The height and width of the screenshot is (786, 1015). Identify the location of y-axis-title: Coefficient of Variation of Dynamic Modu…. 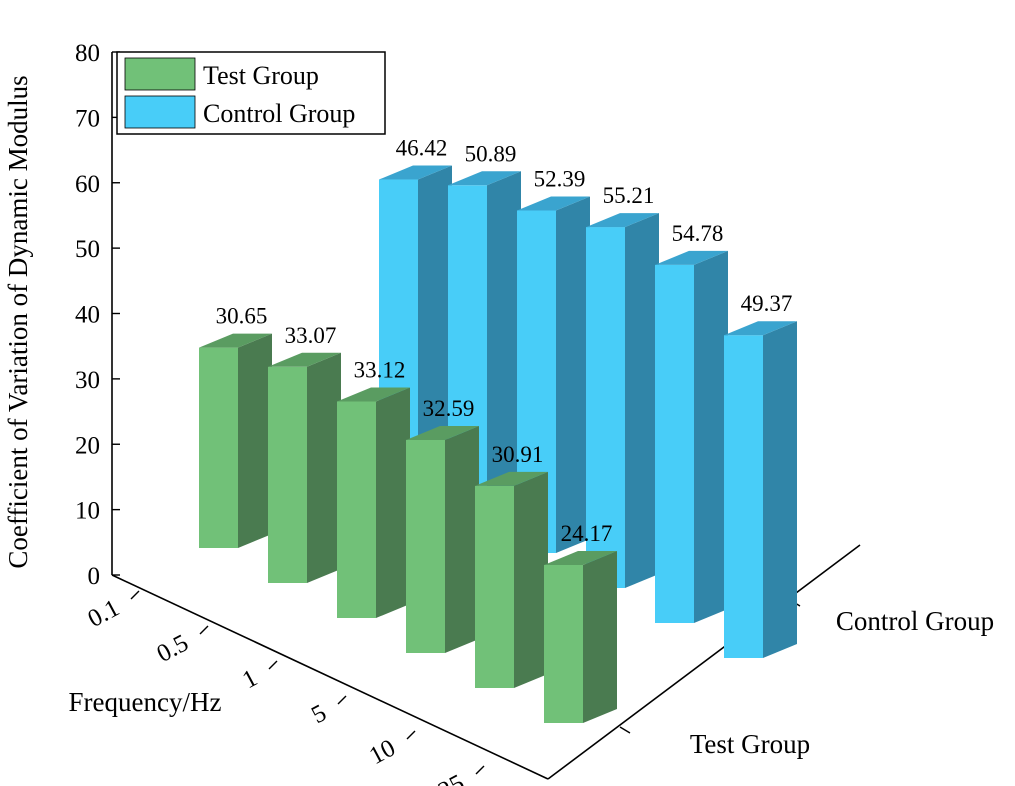
(18, 321).